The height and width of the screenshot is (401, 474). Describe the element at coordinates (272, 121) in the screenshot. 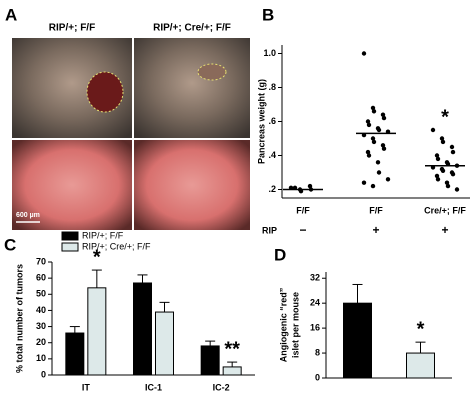

I see `y-tick-label: .6` at that location.